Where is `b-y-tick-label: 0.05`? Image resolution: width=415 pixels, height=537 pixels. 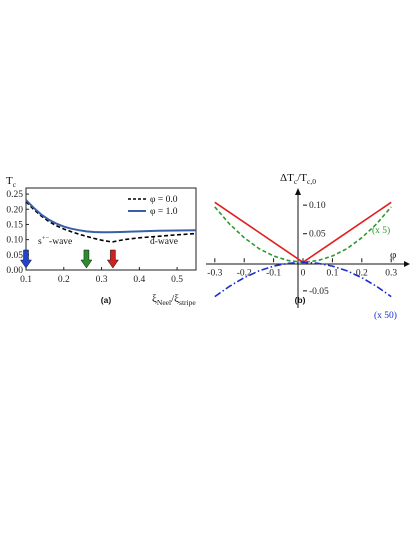 b-y-tick-label: 0.05 is located at coordinates (317, 235).